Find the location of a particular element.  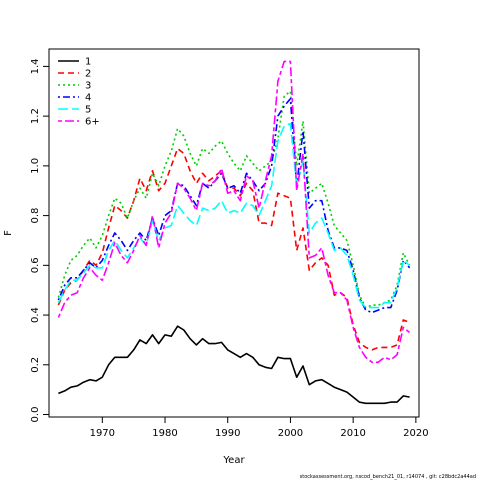

x-tick-label: 1980 is located at coordinates (164, 433).